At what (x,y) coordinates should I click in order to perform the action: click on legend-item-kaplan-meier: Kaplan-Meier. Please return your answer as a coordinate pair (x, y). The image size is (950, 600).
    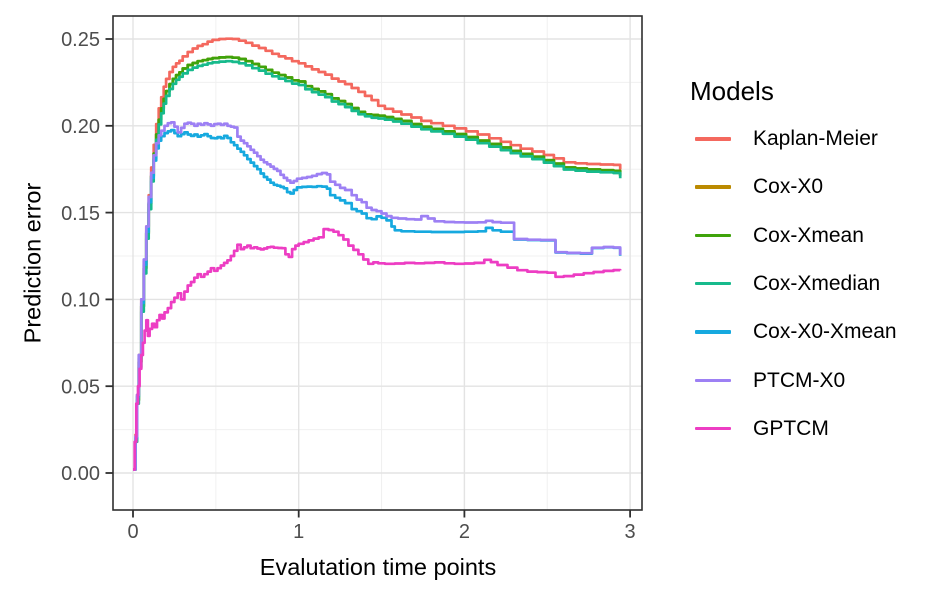
    Looking at the image, I should click on (818, 139).